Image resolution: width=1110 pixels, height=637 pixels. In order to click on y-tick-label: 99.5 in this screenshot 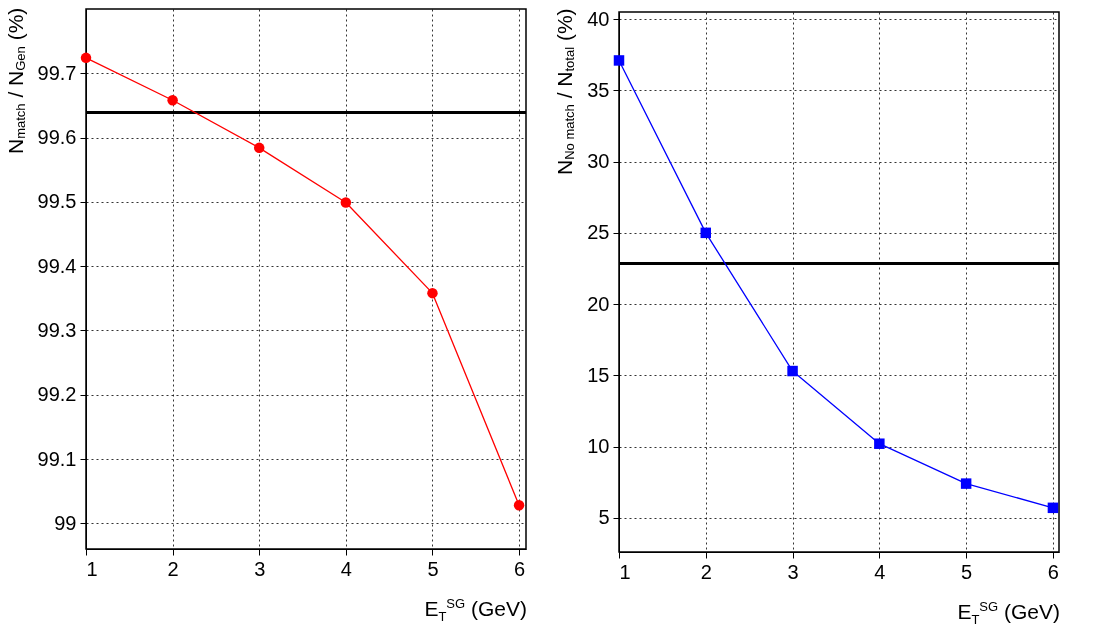, I will do `click(57, 201)`.